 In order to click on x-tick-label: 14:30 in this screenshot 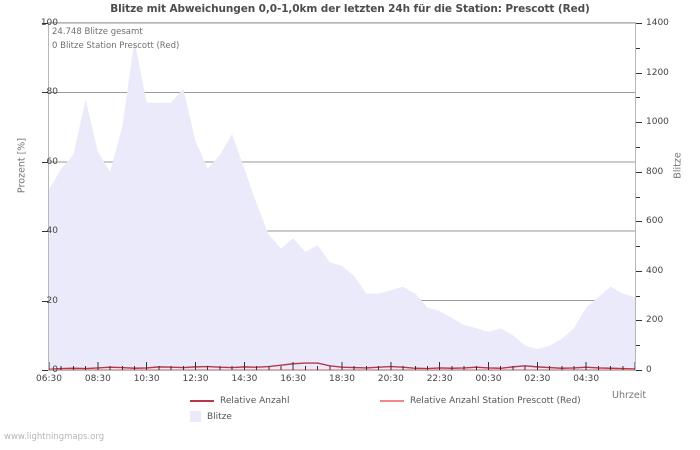, I will do `click(244, 379)`.